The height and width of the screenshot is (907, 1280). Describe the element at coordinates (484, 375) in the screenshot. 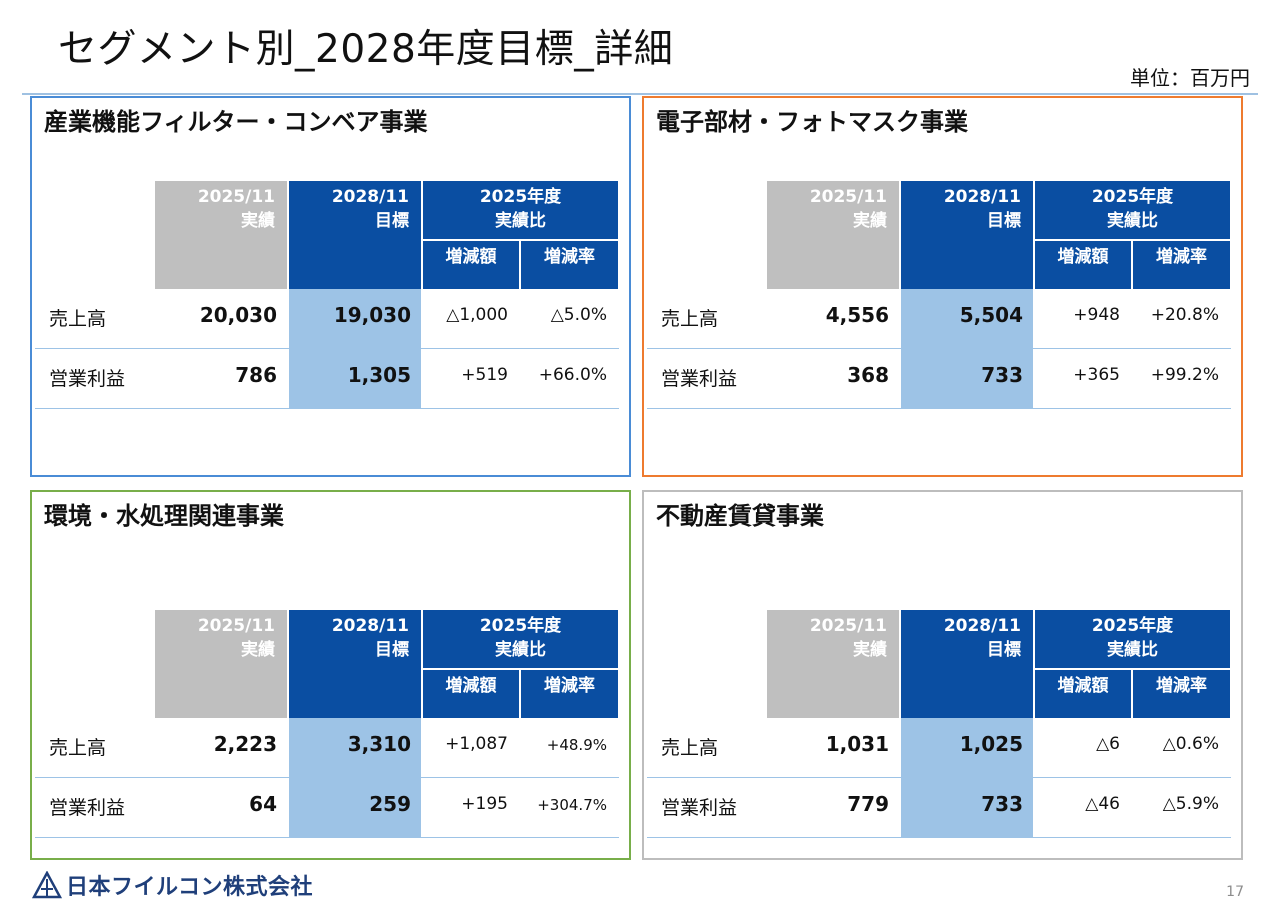

I see `value-diff: +519` at that location.